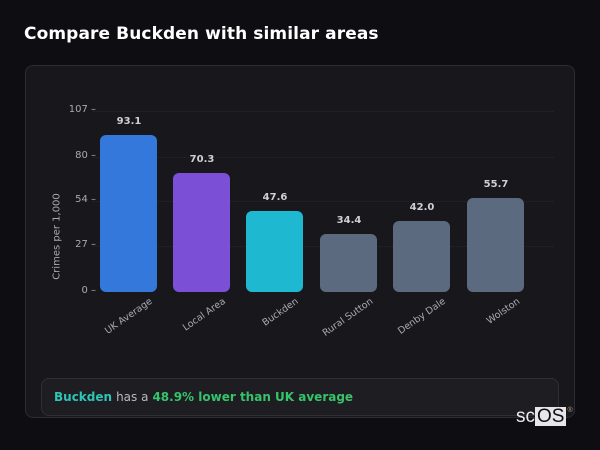  I want to click on scos-logo: sc OS ®, so click(544, 416).